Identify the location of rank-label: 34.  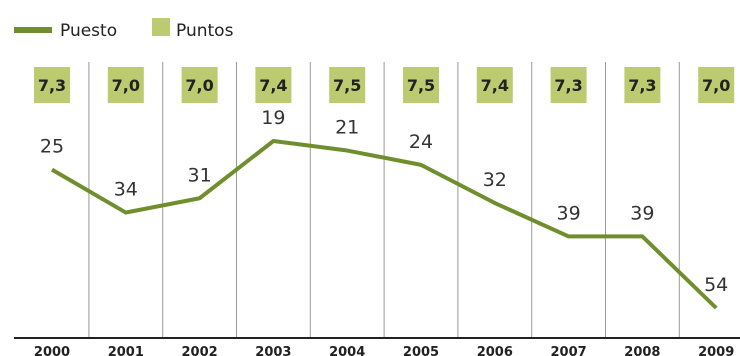
(126, 190).